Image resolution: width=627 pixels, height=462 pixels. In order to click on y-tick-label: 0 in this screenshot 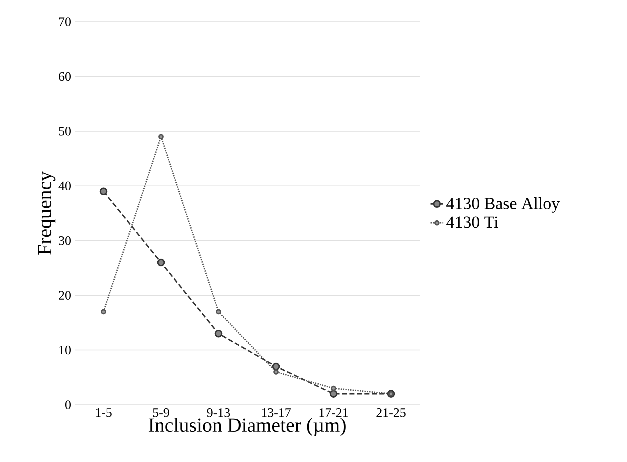, I will do `click(68, 405)`.